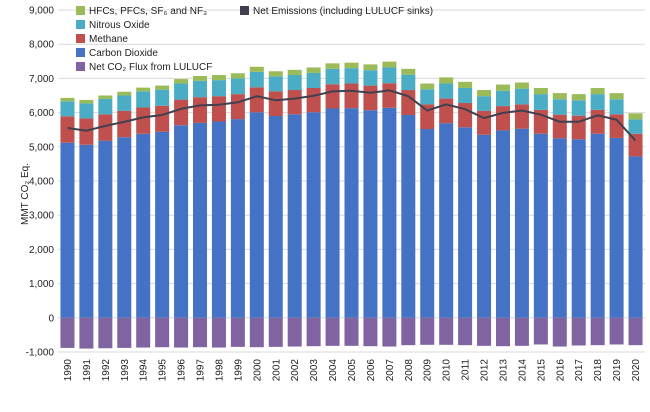 Image resolution: width=650 pixels, height=412 pixels. Describe the element at coordinates (343, 11) in the screenshot. I see `legend-label: Net Emissions (including LULUCF sinks)` at that location.